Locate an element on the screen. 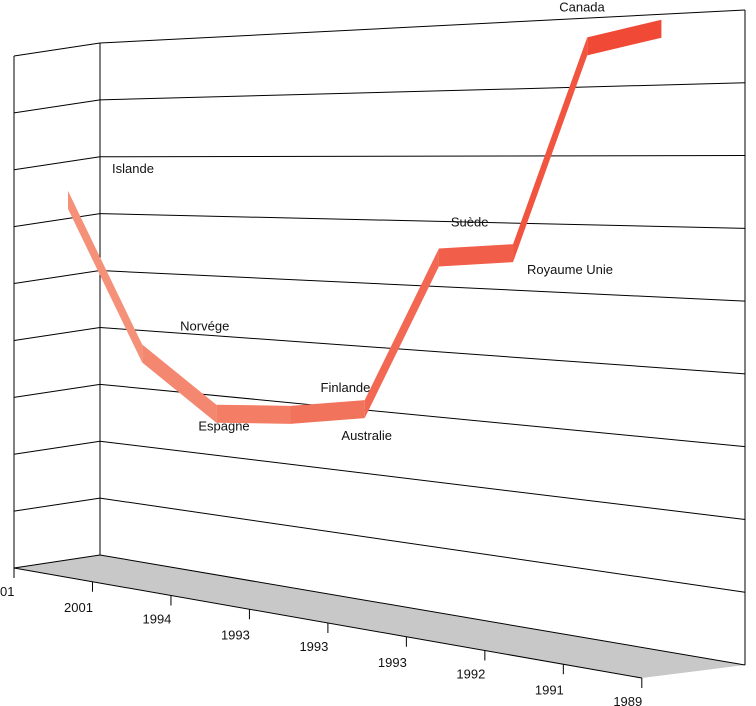 This screenshot has height=706, width=756. point-label: Canada is located at coordinates (582, 7).